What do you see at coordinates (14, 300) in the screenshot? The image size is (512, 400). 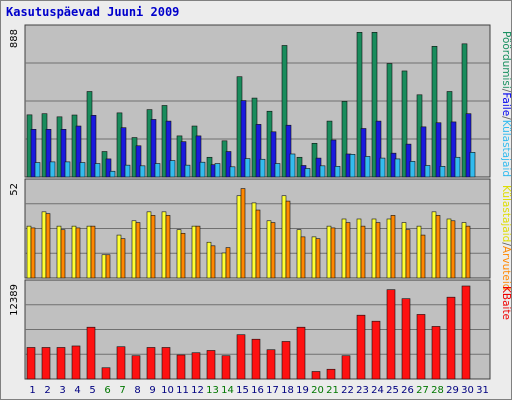 I see `panel-bottom-ymax-label: 12389` at bounding box center [14, 300].